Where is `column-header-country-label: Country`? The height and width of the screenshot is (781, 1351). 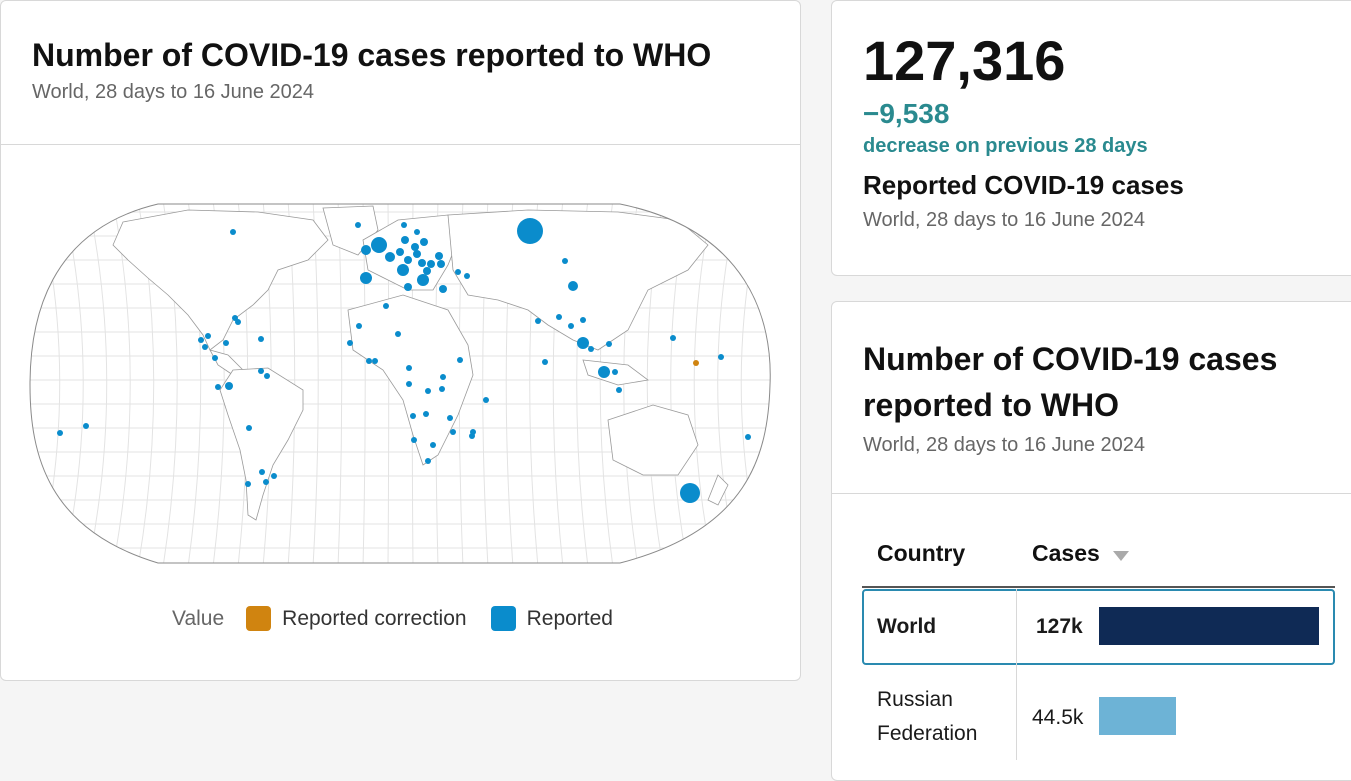
column-header-country-label: Country is located at coordinates (921, 553).